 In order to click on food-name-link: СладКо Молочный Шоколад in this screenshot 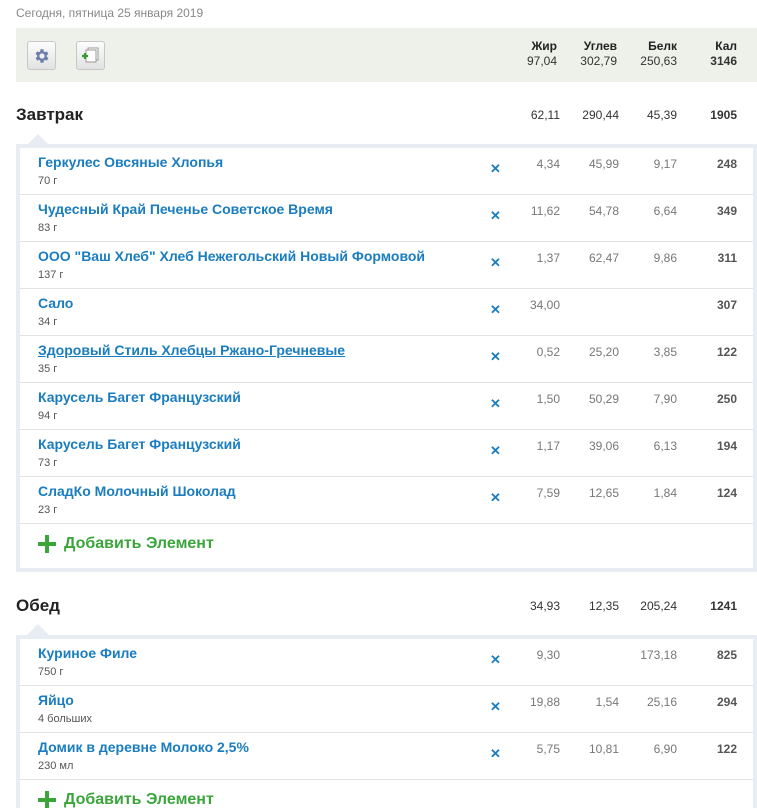, I will do `click(137, 491)`.